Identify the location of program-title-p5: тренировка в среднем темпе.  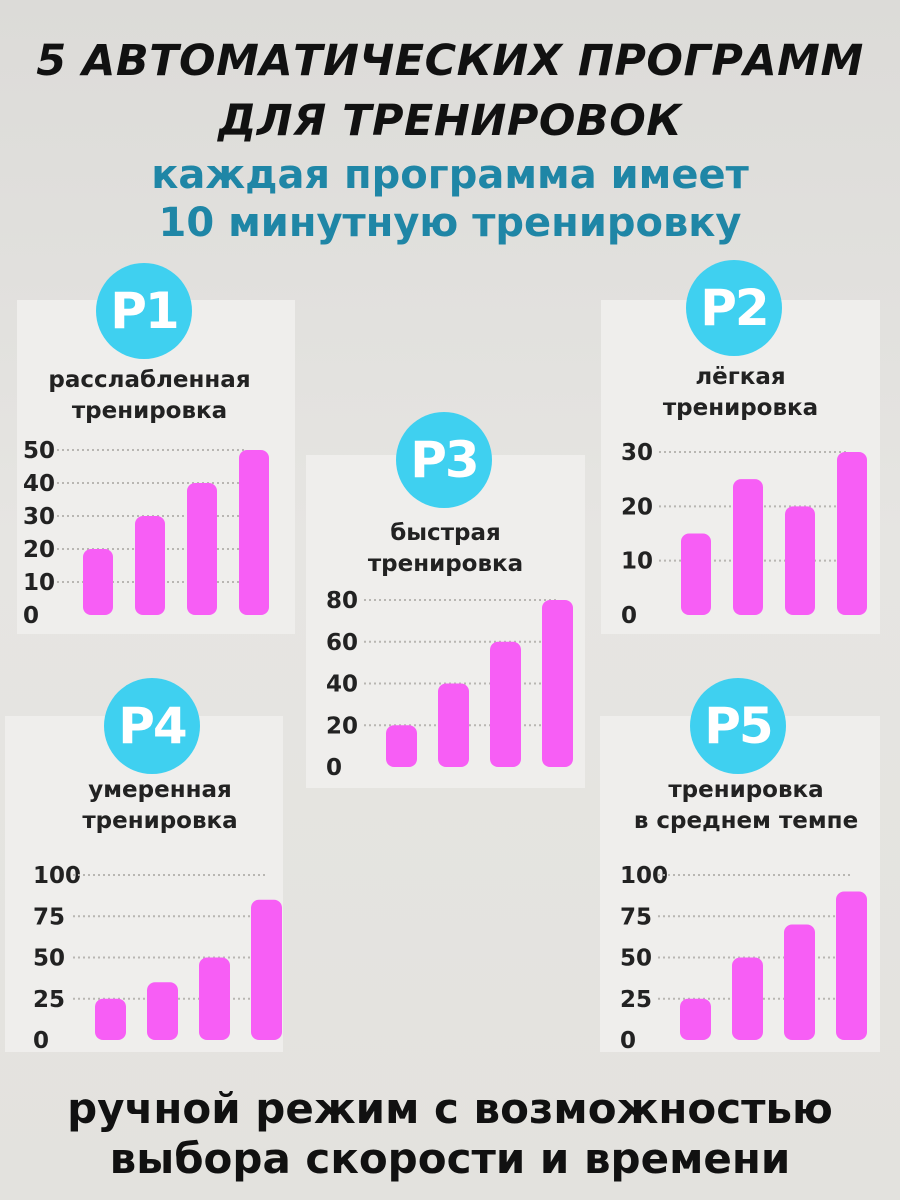
(746, 806).